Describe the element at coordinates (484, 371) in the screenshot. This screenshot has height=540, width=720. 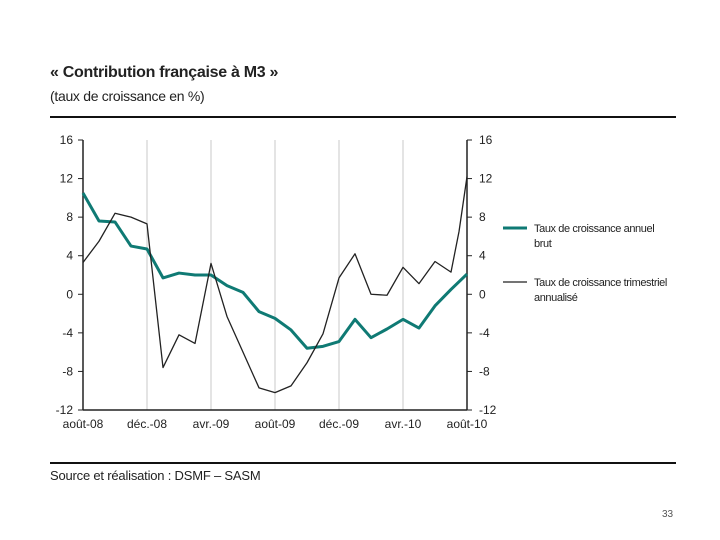
I see `y-tick-label-right: -8` at that location.